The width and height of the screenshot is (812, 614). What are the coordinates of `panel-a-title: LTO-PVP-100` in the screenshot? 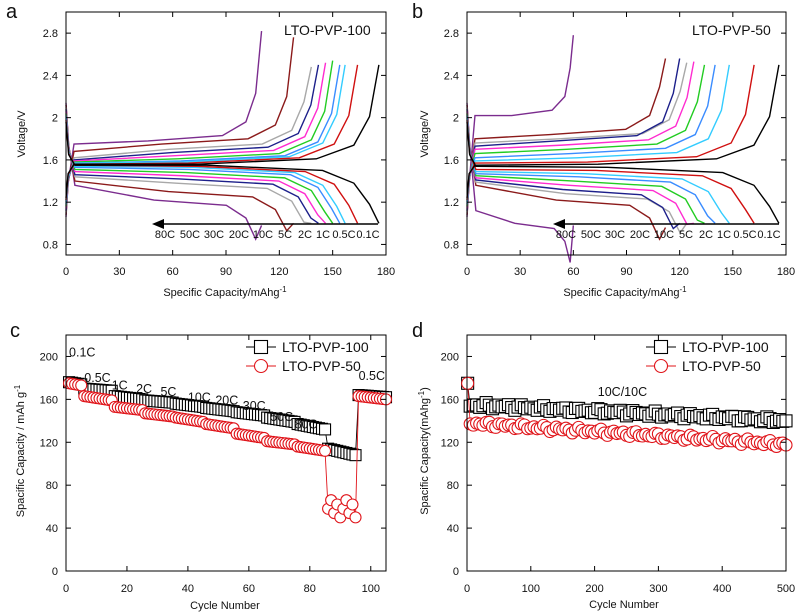 It's located at (327, 30).